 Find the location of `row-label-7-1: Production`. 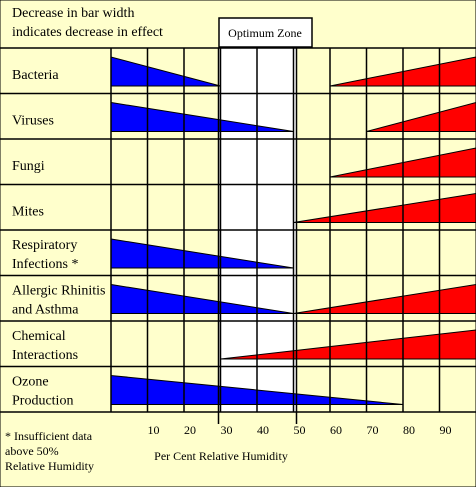

row-label-7-1: Production is located at coordinates (42, 401).